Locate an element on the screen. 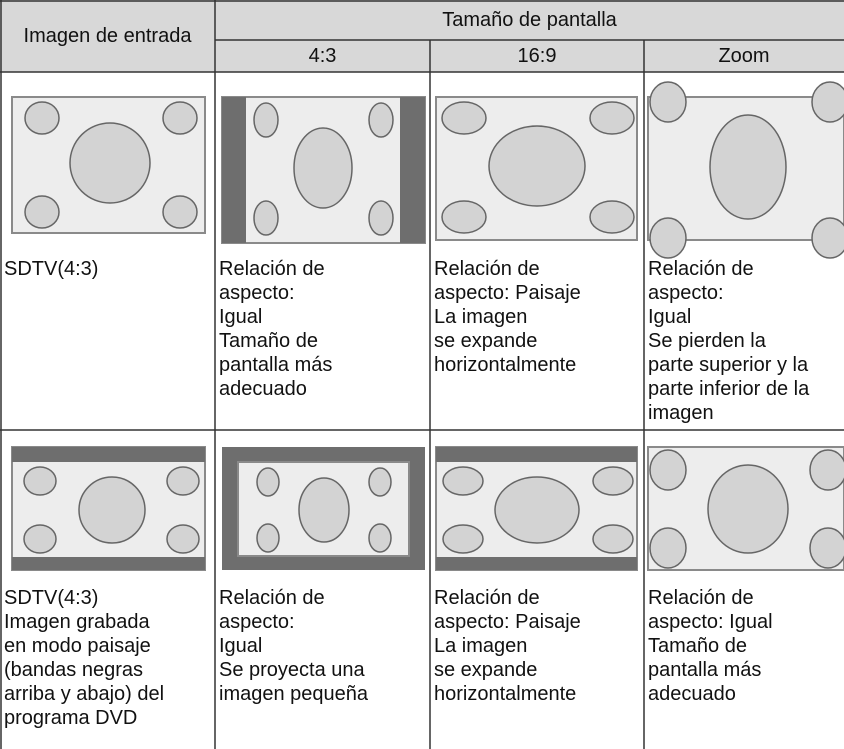 The width and height of the screenshot is (844, 749). text-line: parte inferior de la is located at coordinates (729, 389).